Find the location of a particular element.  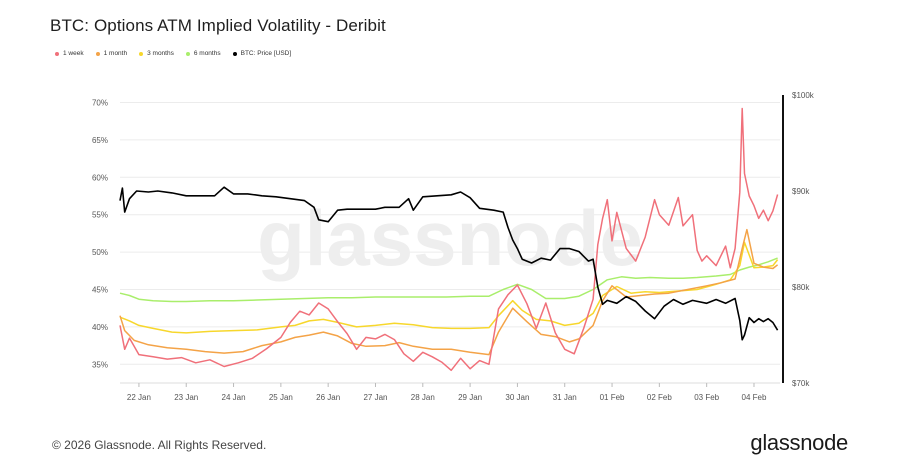

y-right-tick-label: $90k is located at coordinates (801, 191).